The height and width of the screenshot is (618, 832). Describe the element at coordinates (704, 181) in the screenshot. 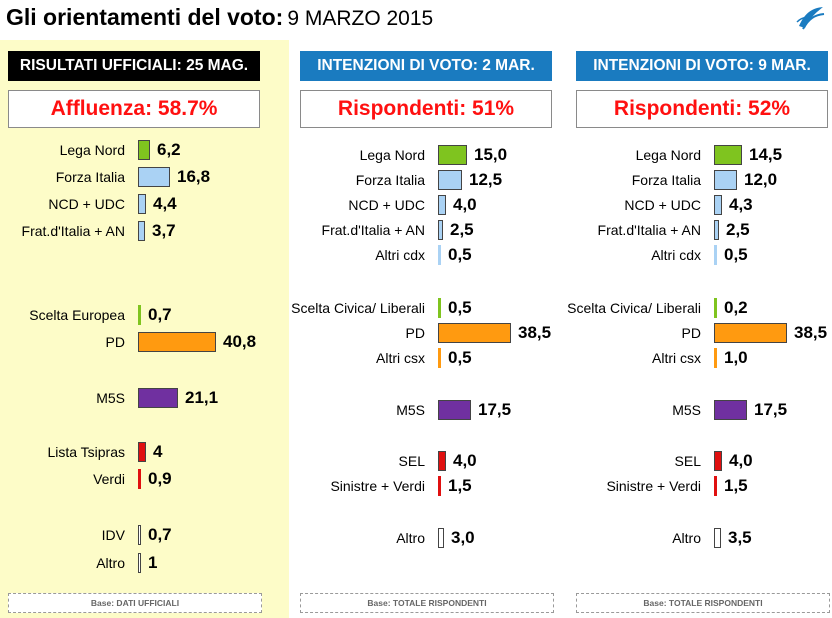

I see `bar-row: Forza Italia 12,0` at that location.